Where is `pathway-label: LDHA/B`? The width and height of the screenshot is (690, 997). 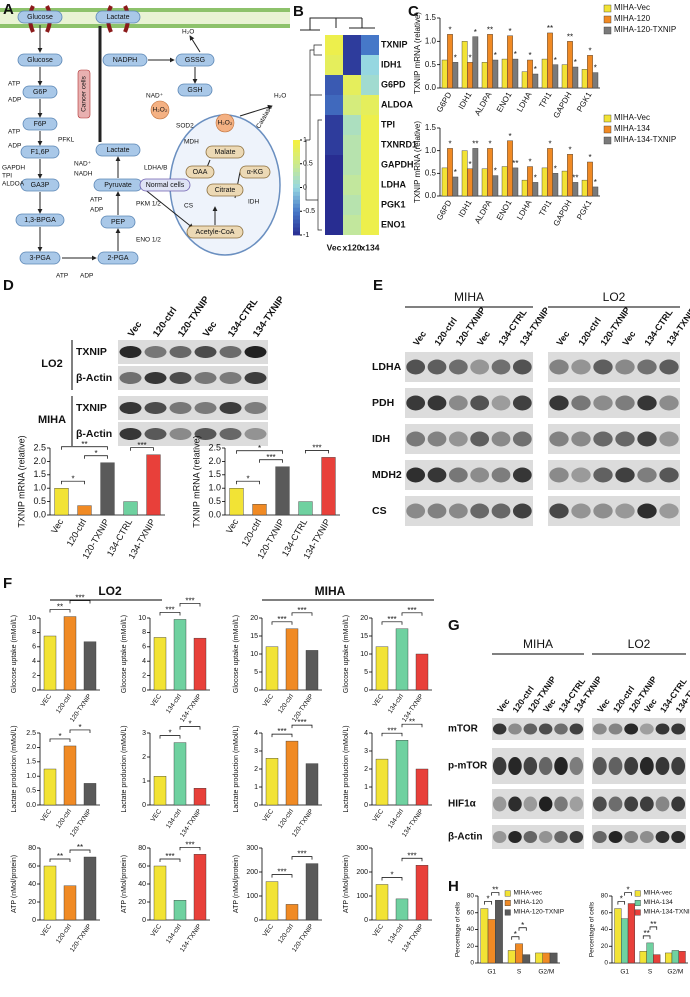 pathway-label: LDHA/B is located at coordinates (155, 168).